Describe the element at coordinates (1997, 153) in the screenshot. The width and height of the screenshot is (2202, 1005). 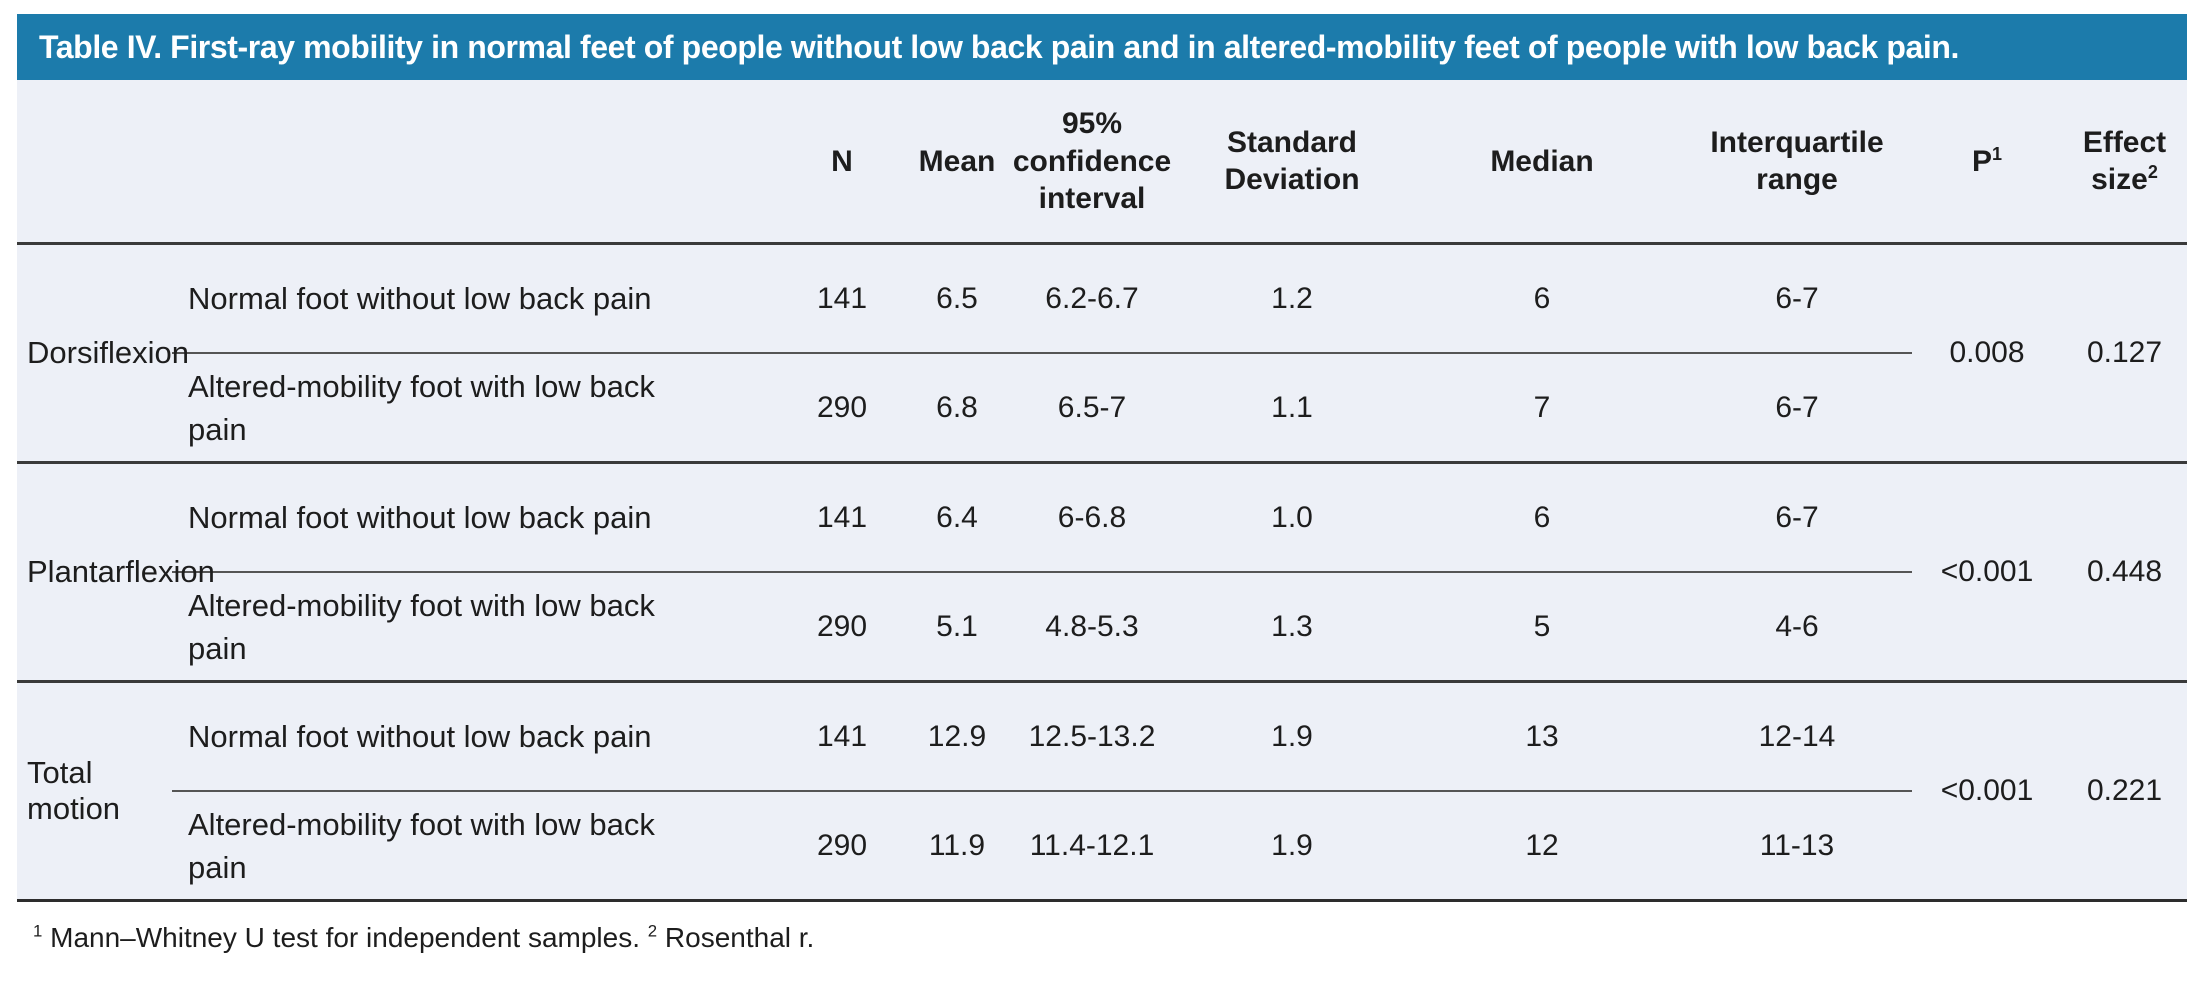
I see `col-p-superscript: 1` at that location.